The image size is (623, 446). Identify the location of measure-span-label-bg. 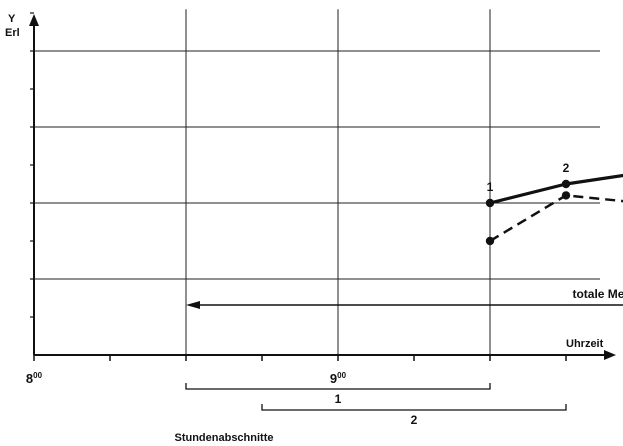
(594, 294).